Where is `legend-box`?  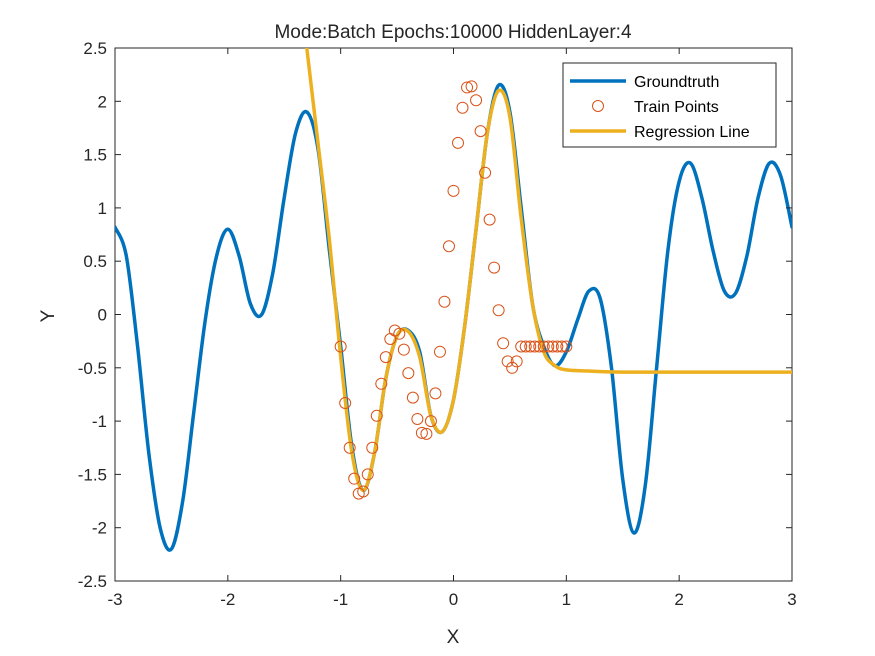 legend-box is located at coordinates (669, 105).